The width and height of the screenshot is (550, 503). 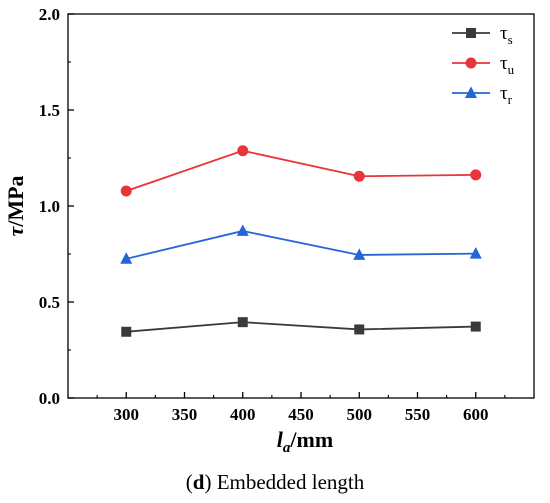 What do you see at coordinates (275, 482) in the screenshot?
I see `figure-caption: (d) Embedded length` at bounding box center [275, 482].